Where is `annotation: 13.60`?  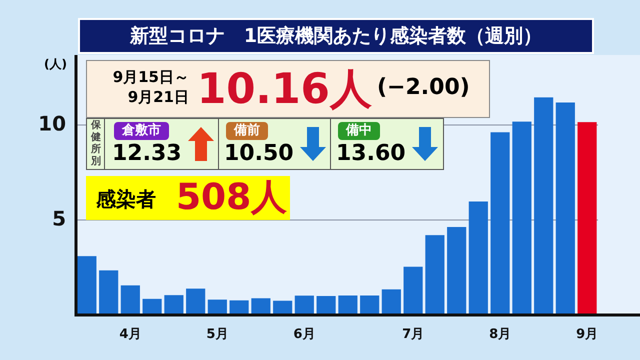 annotation: 13.60 is located at coordinates (371, 154).